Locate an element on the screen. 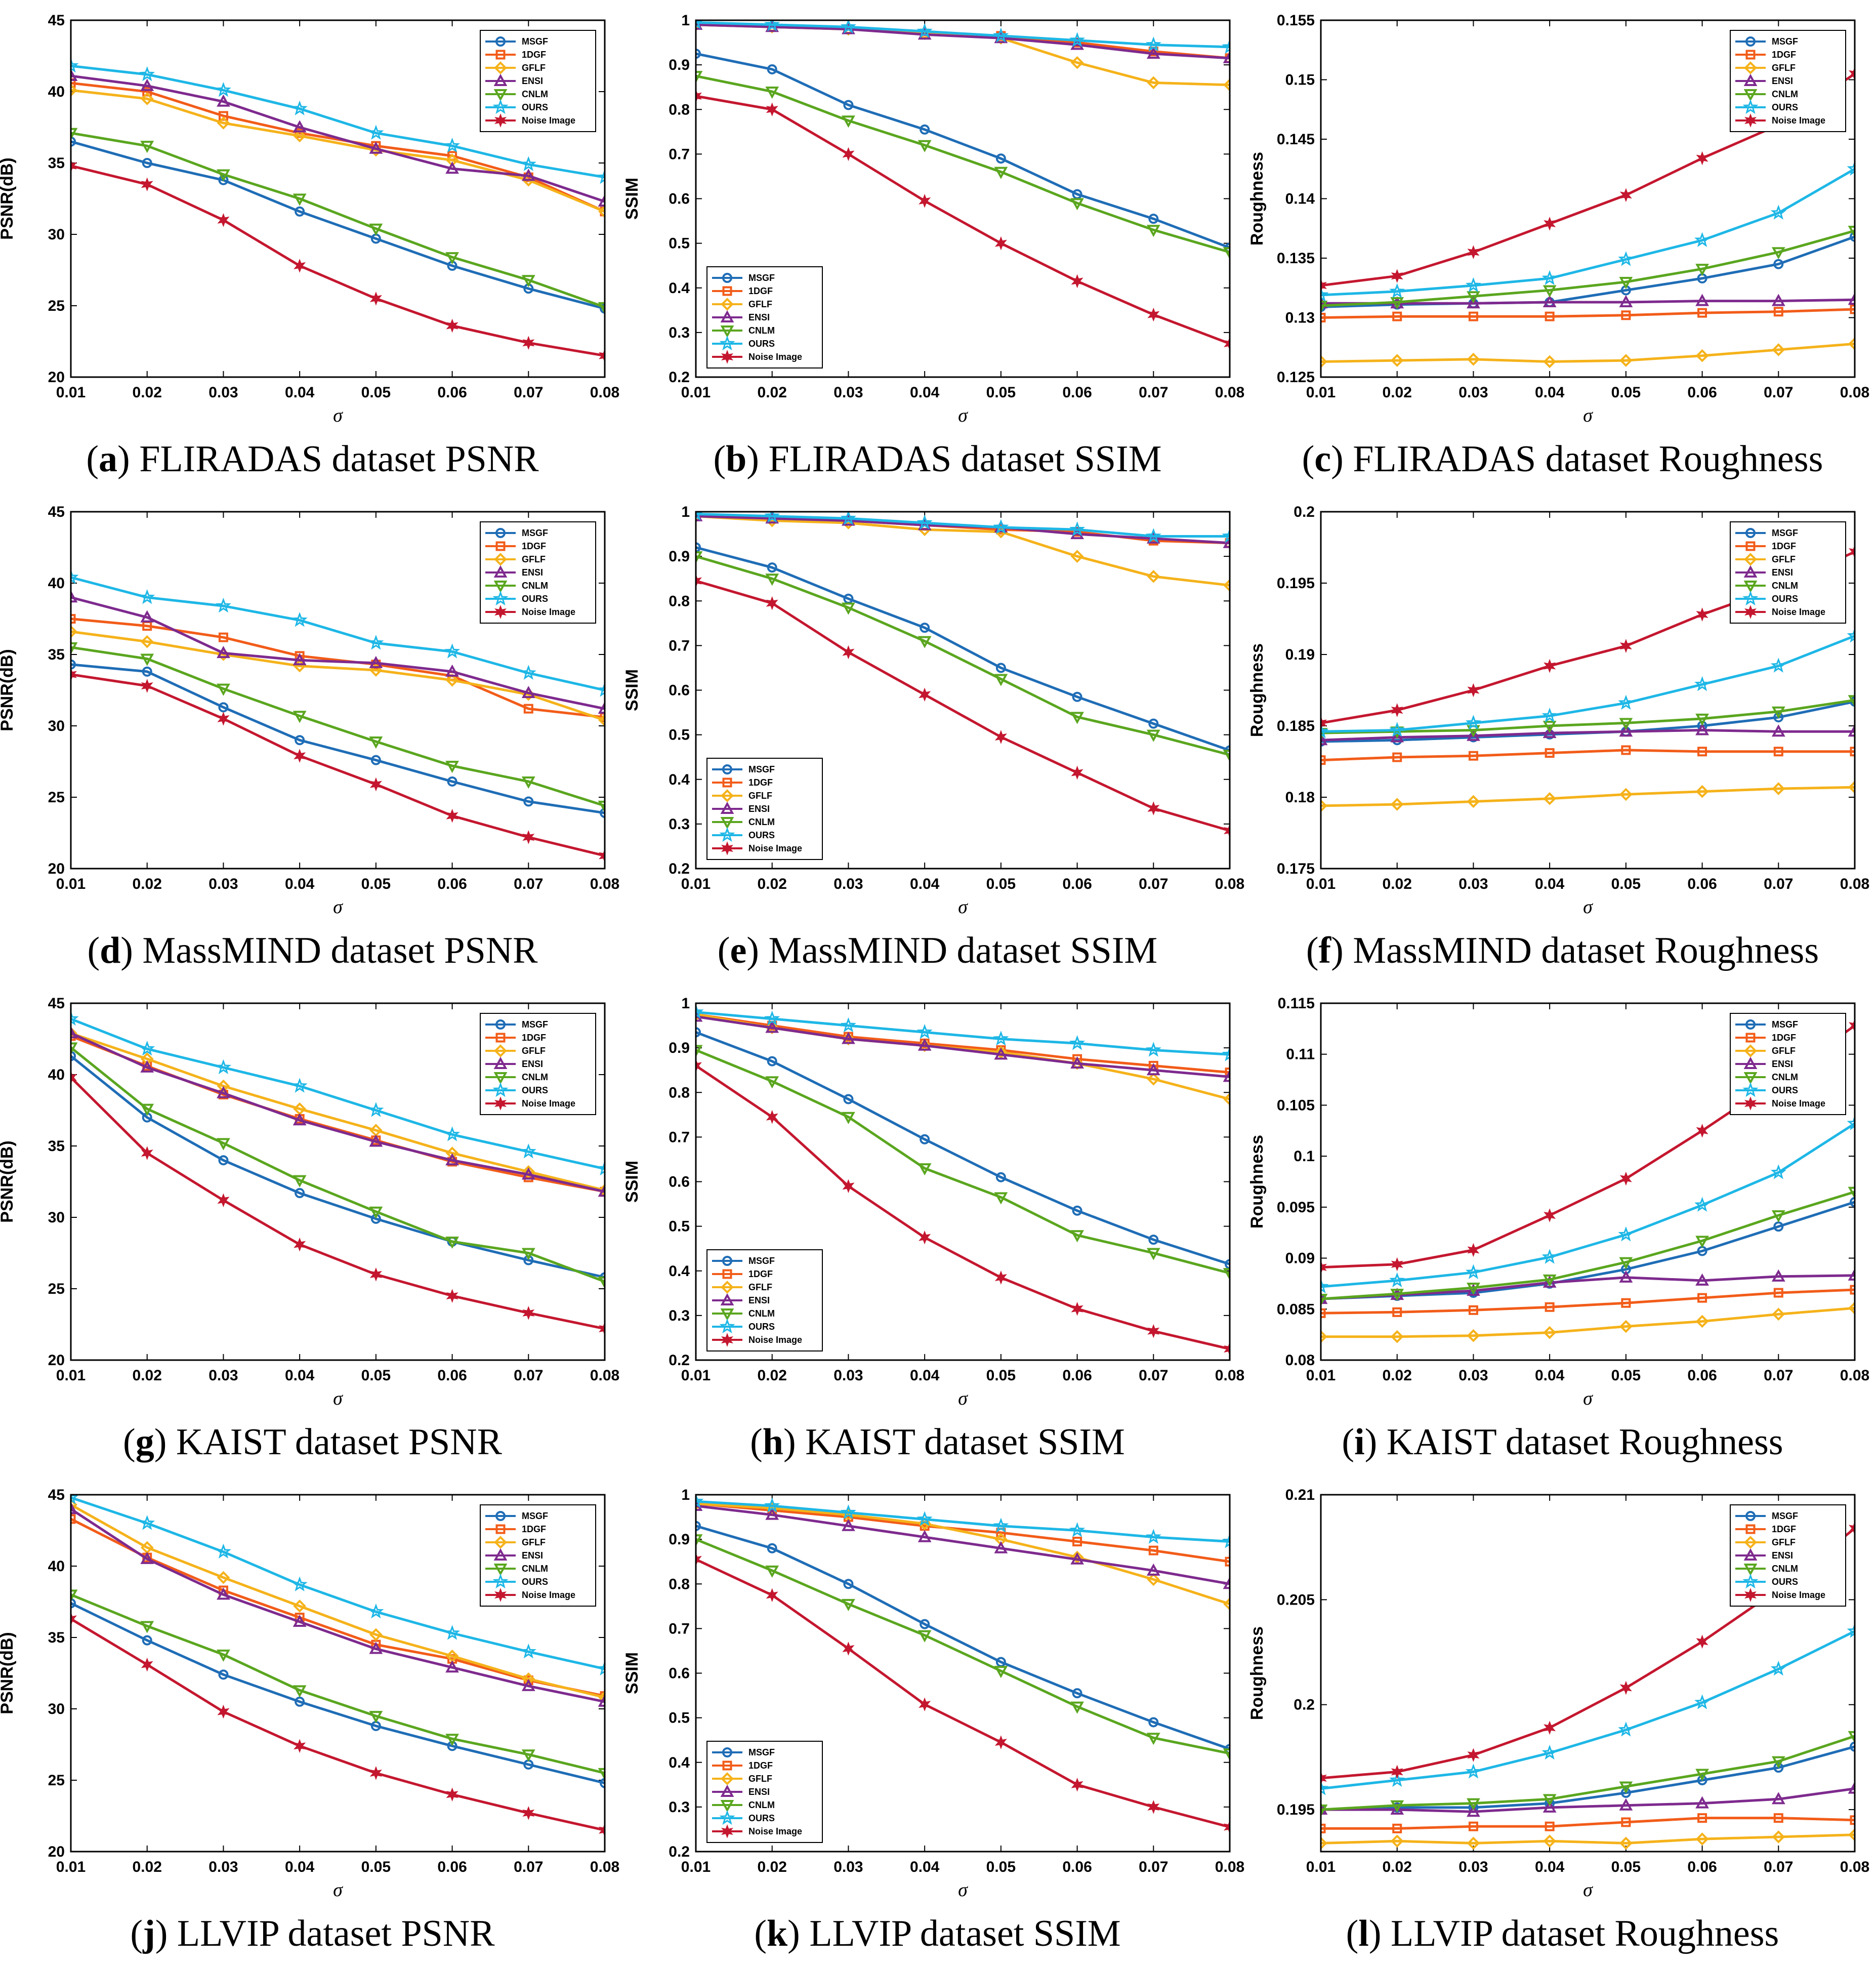 This screenshot has height=1967, width=1876. y-tick-label: 0.08 is located at coordinates (1300, 1360).